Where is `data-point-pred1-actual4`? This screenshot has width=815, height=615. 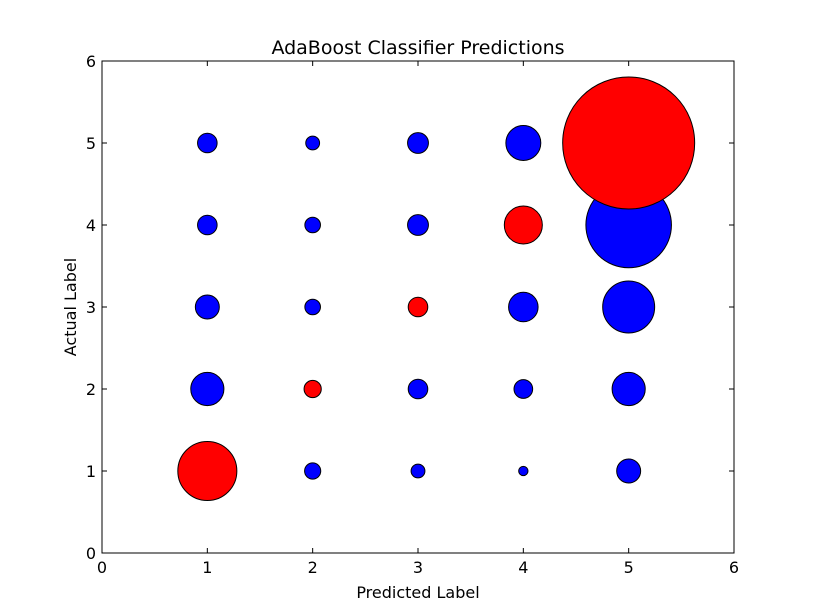
data-point-pred1-actual4 is located at coordinates (207, 225).